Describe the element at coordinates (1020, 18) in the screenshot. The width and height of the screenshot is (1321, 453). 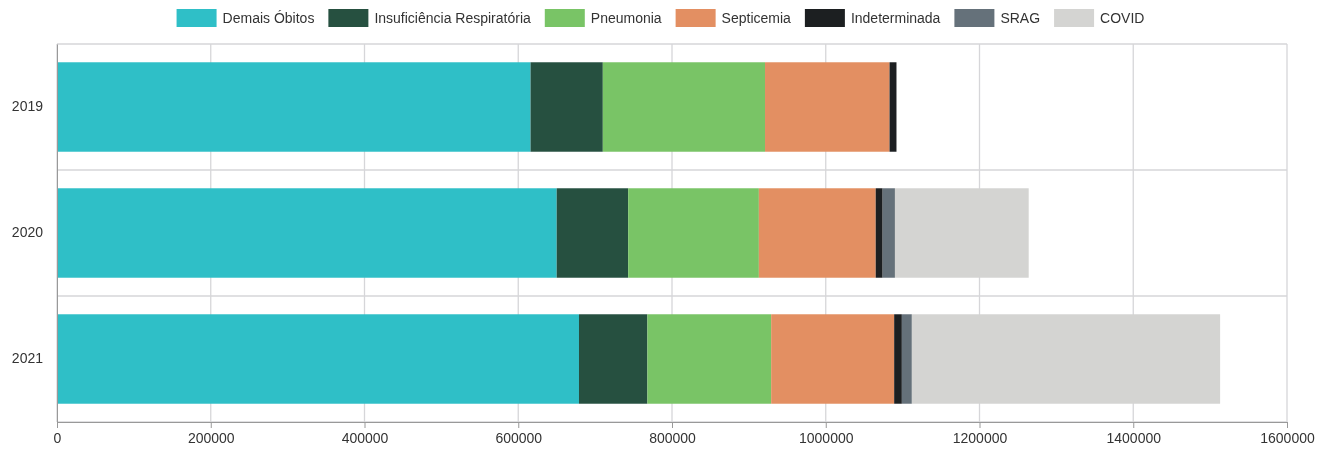
I see `legend-label: SRAG` at that location.